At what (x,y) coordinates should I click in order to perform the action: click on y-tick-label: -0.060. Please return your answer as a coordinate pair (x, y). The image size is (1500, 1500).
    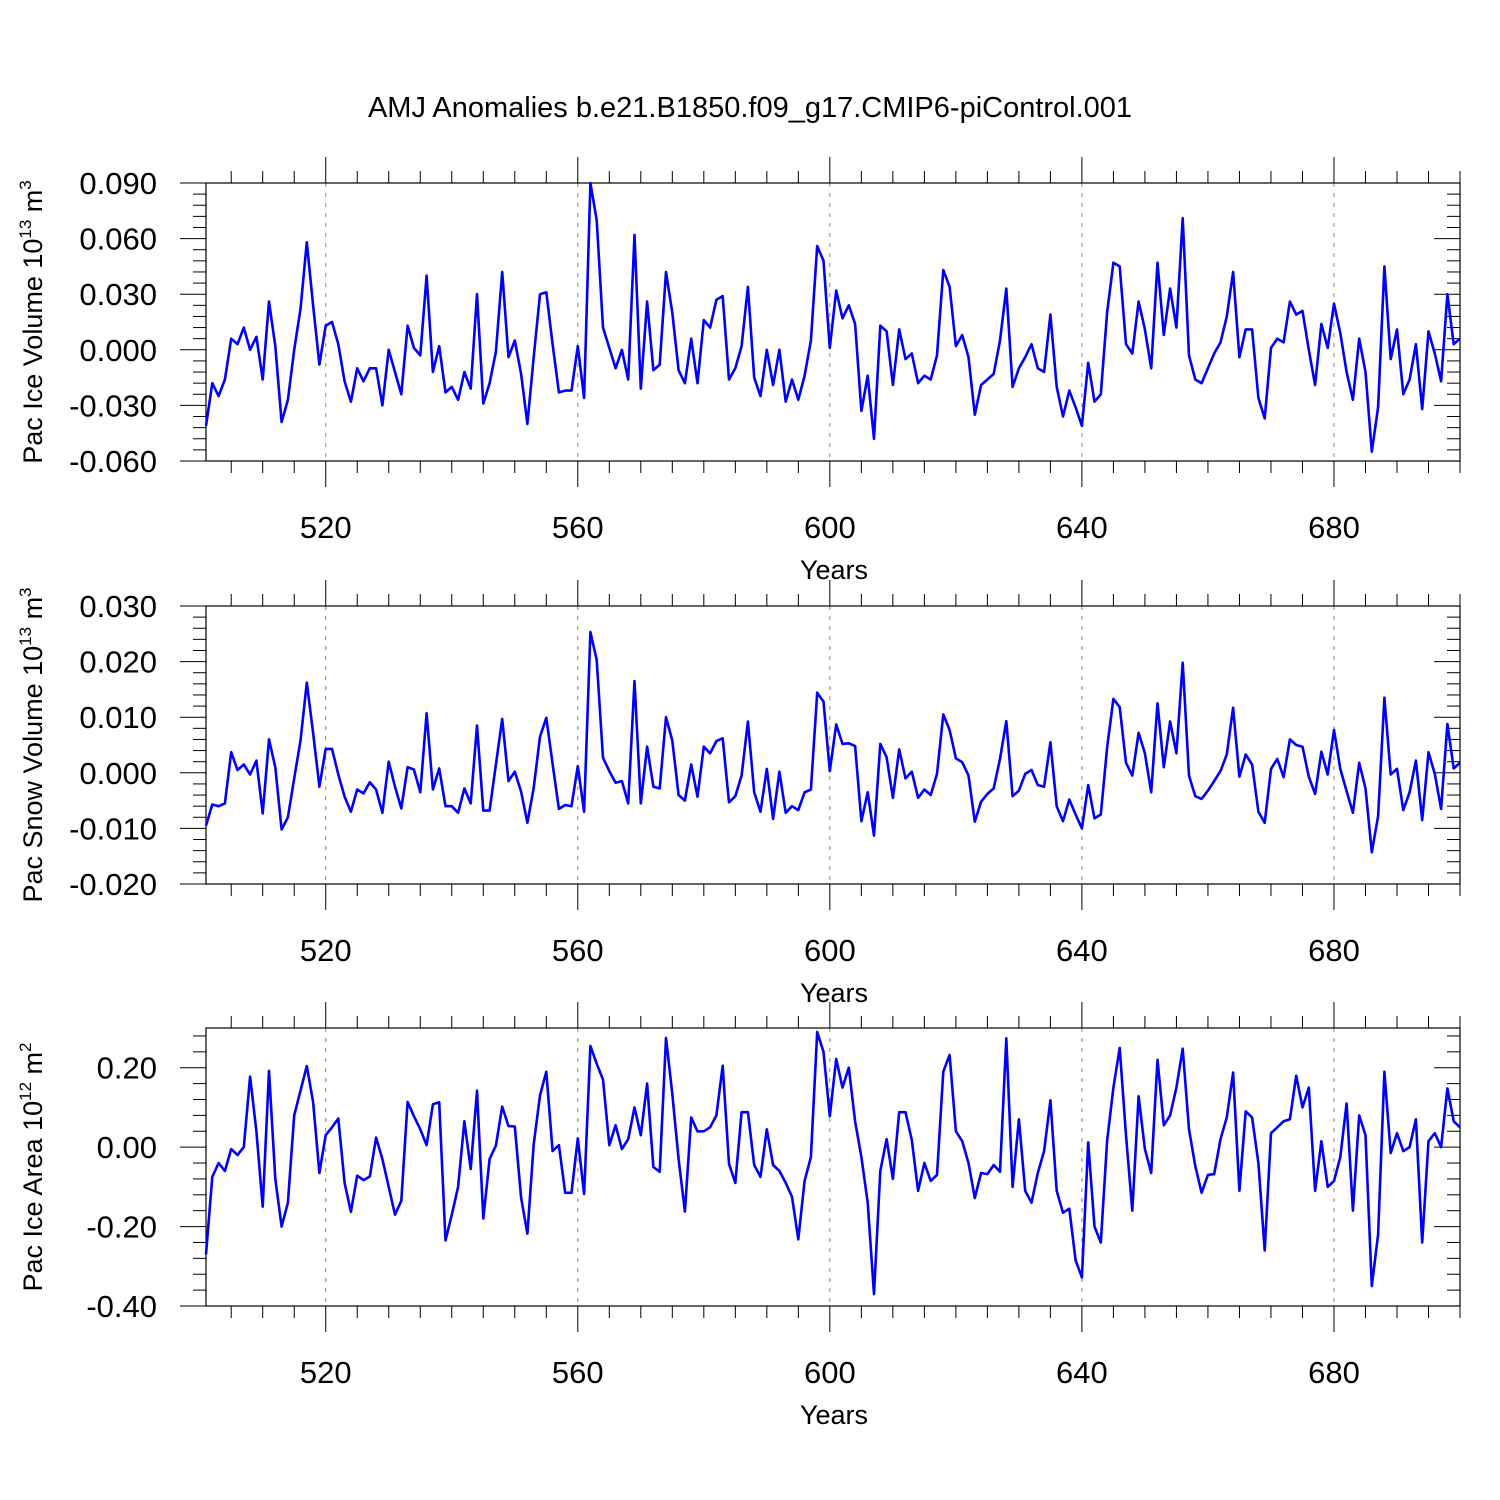
    Looking at the image, I should click on (113, 461).